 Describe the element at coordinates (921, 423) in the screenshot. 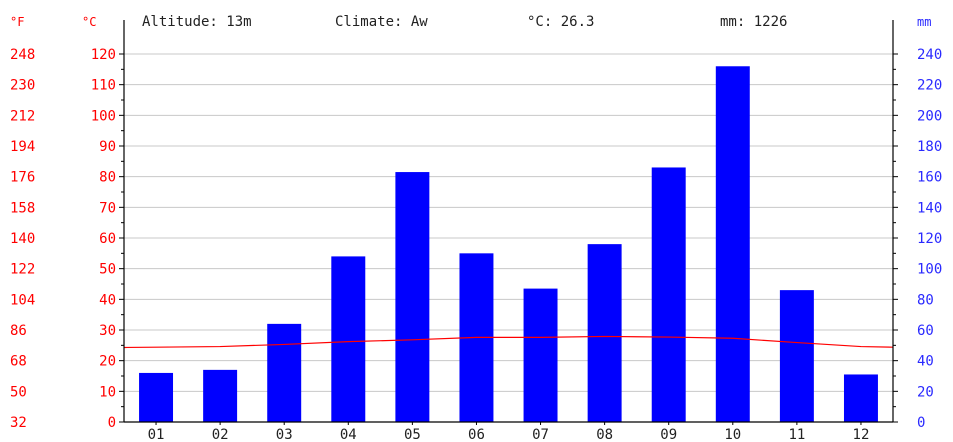

I see `mm-tick-label: 0` at that location.